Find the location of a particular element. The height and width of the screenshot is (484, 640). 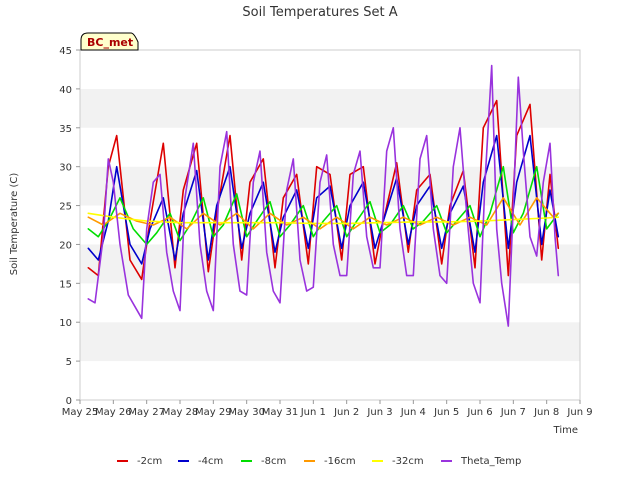

chart-title: Soil Temperatures Set A is located at coordinates (319, 12).